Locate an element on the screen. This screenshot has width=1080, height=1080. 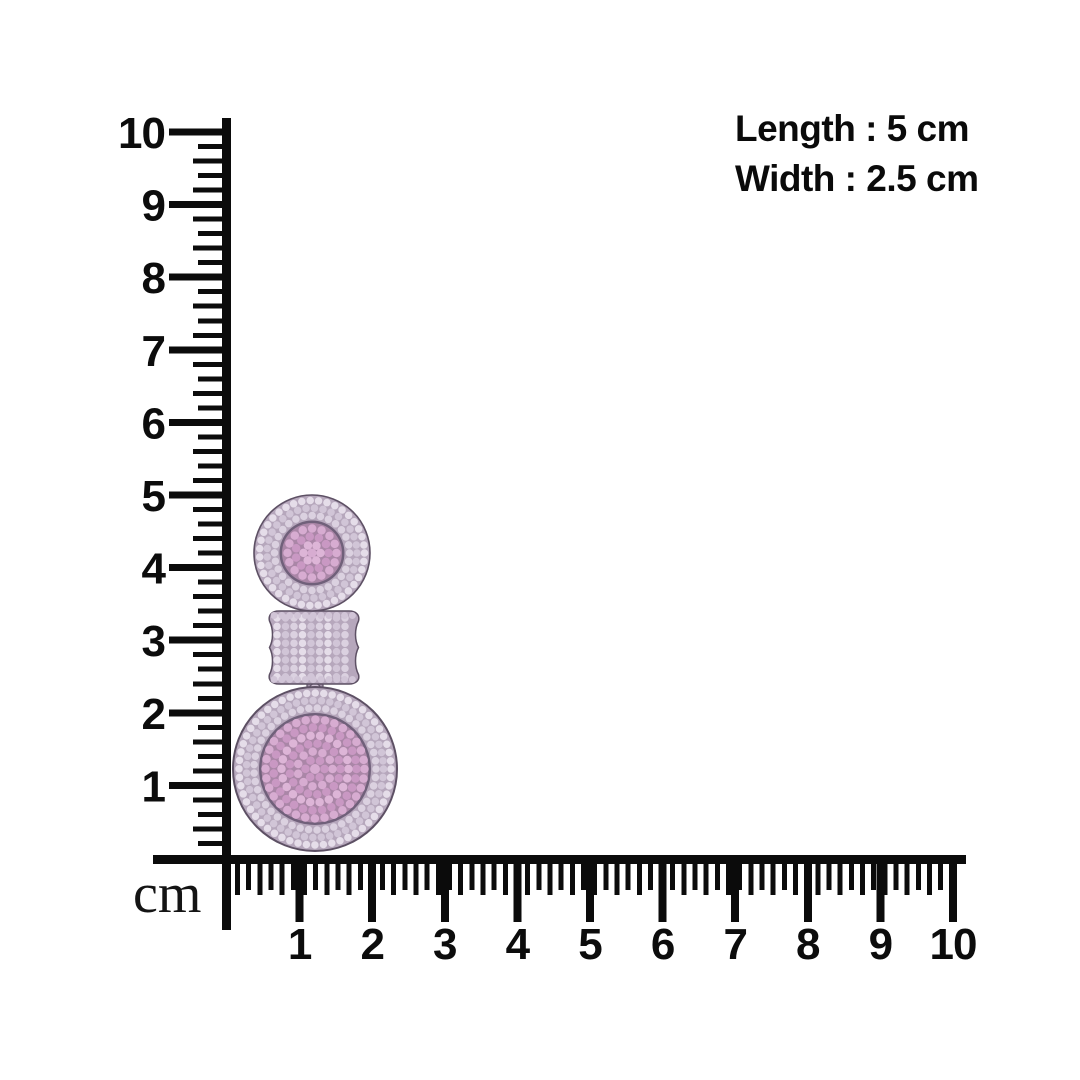
v-ruler-number: 3 is located at coordinates (153, 641).